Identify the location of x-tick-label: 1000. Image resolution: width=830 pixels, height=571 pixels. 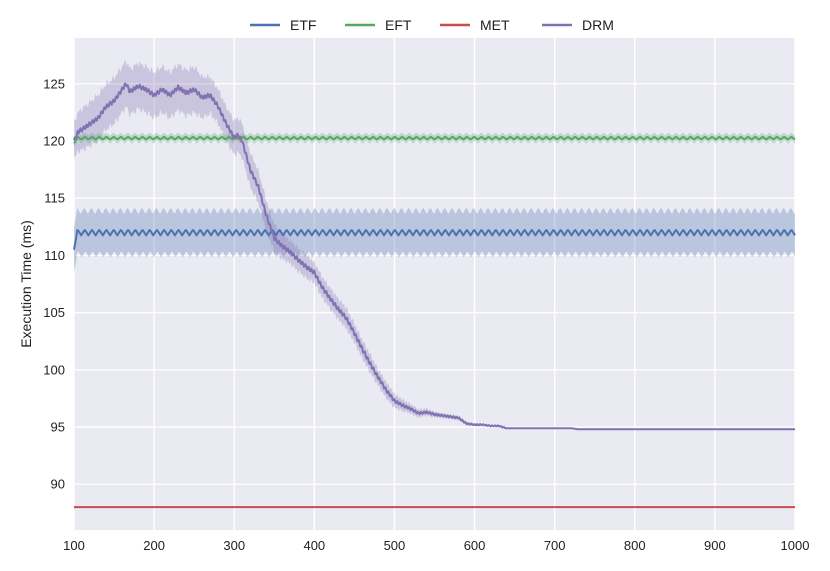
(795, 545).